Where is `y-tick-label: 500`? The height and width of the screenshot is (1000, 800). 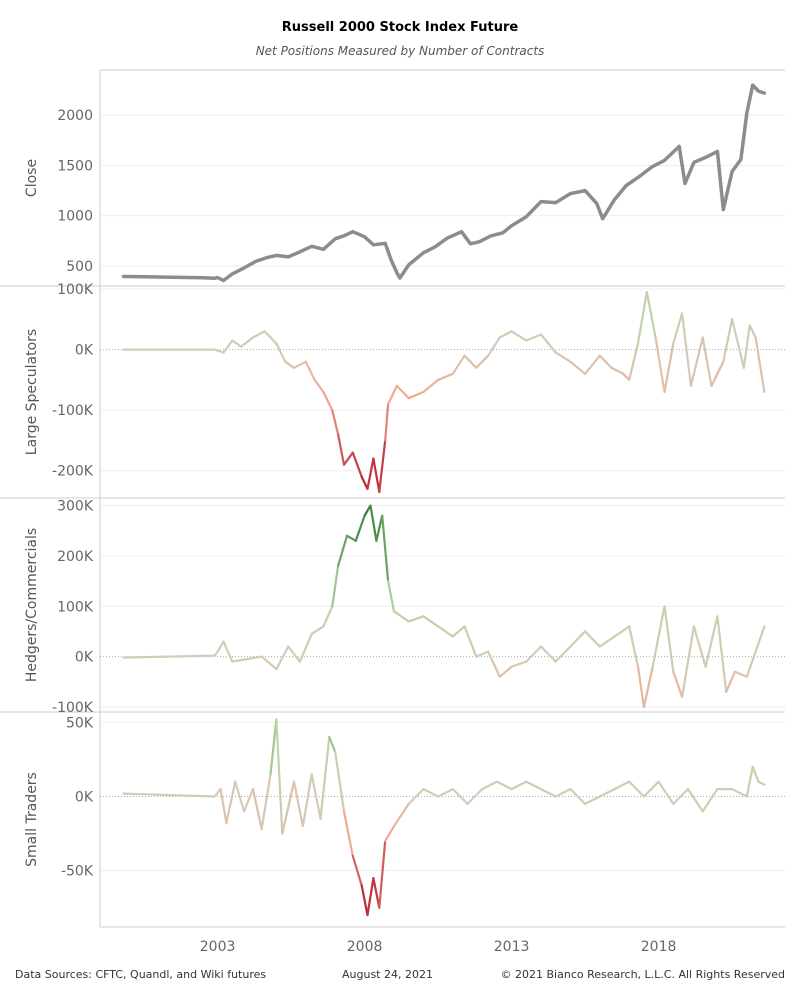 y-tick-label: 500 is located at coordinates (79, 267).